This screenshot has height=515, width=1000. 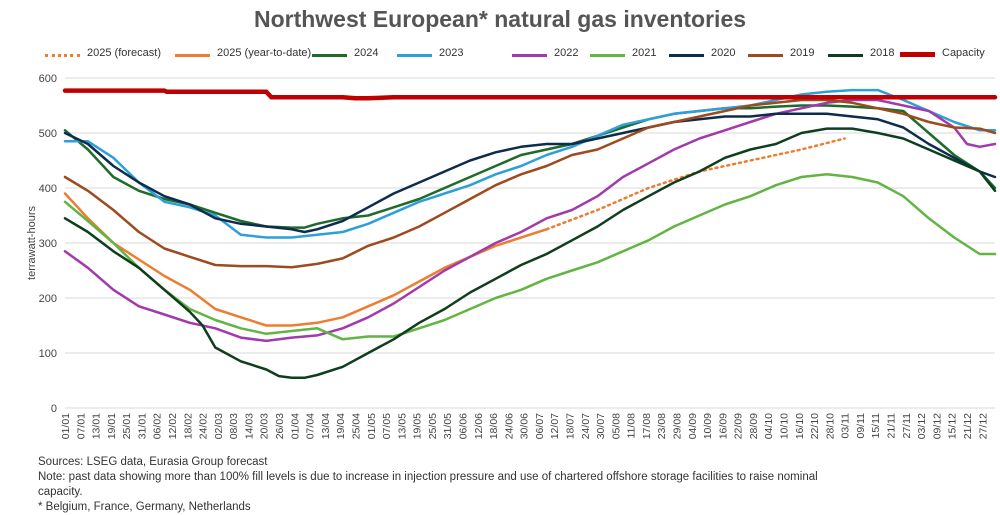 What do you see at coordinates (830, 426) in the screenshot?
I see `x-tick-label: 28/10` at bounding box center [830, 426].